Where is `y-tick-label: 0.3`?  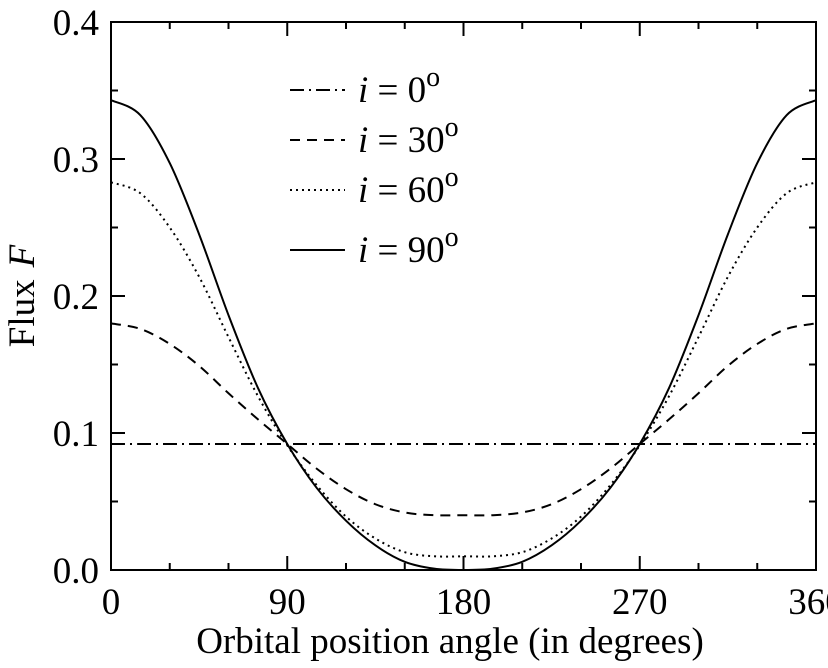
y-tick-label: 0.3 is located at coordinates (76, 160).